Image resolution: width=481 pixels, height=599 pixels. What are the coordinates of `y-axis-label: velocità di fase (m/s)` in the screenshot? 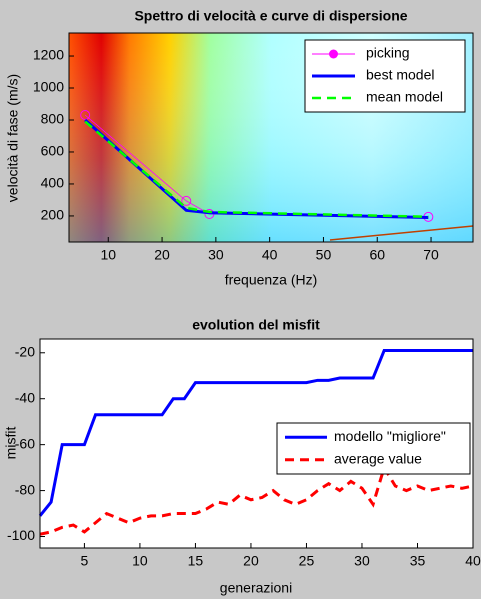 It's located at (13, 138).